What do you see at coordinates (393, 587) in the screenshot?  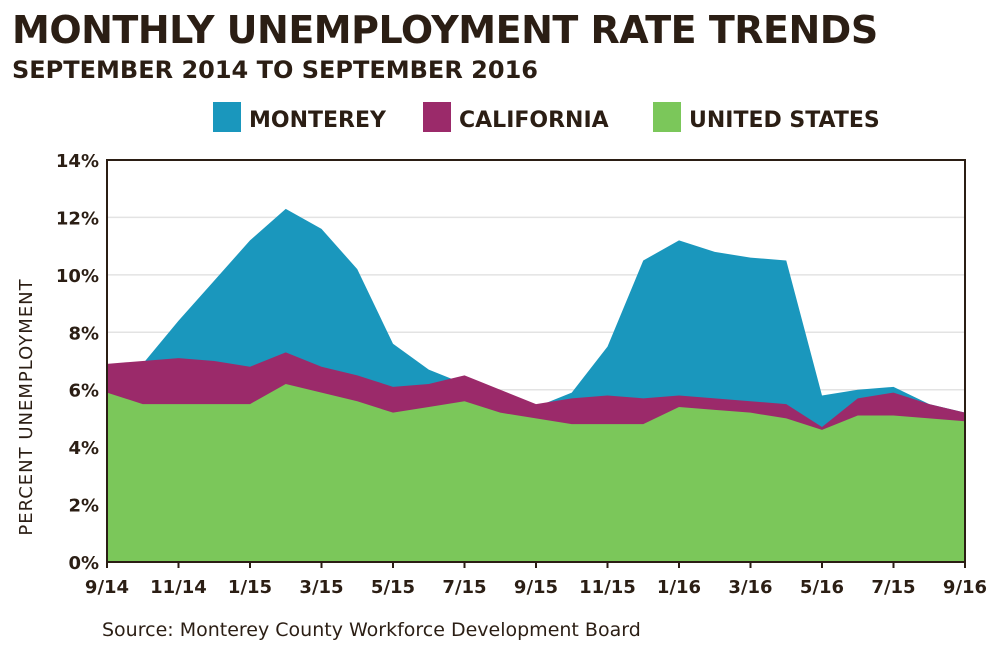 I see `x-tick-label: 5/15` at bounding box center [393, 587].